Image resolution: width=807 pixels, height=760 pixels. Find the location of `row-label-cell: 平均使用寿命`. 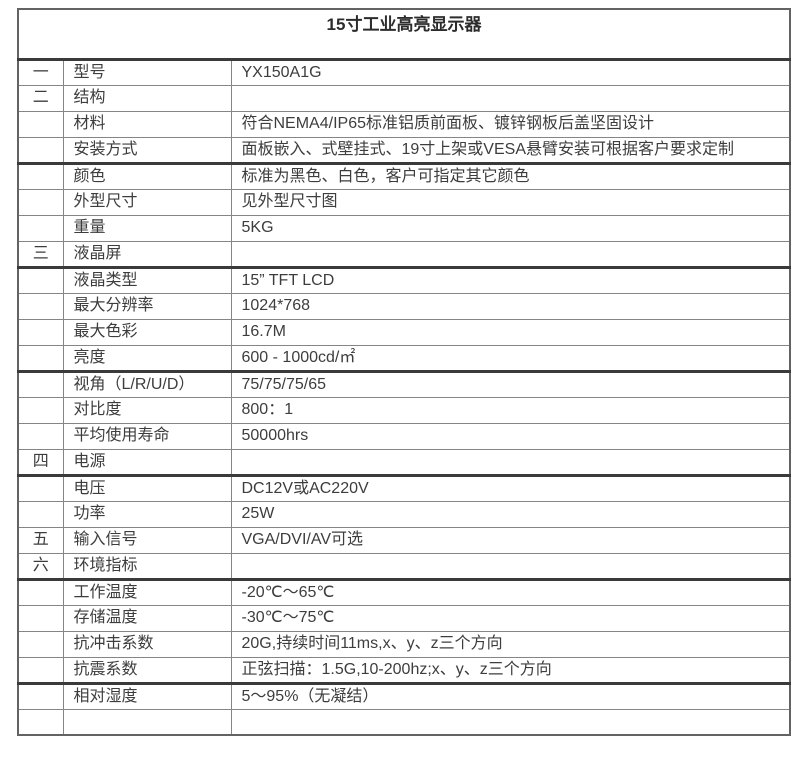

row-label-cell: 平均使用寿命 is located at coordinates (147, 436).